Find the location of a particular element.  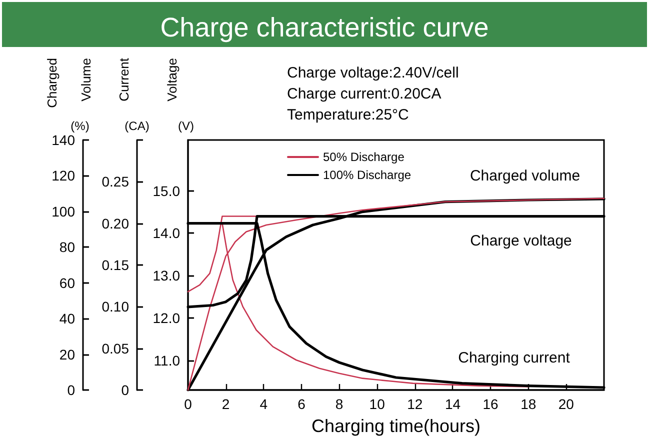

text: Temperature:25°C is located at coordinates (348, 115).